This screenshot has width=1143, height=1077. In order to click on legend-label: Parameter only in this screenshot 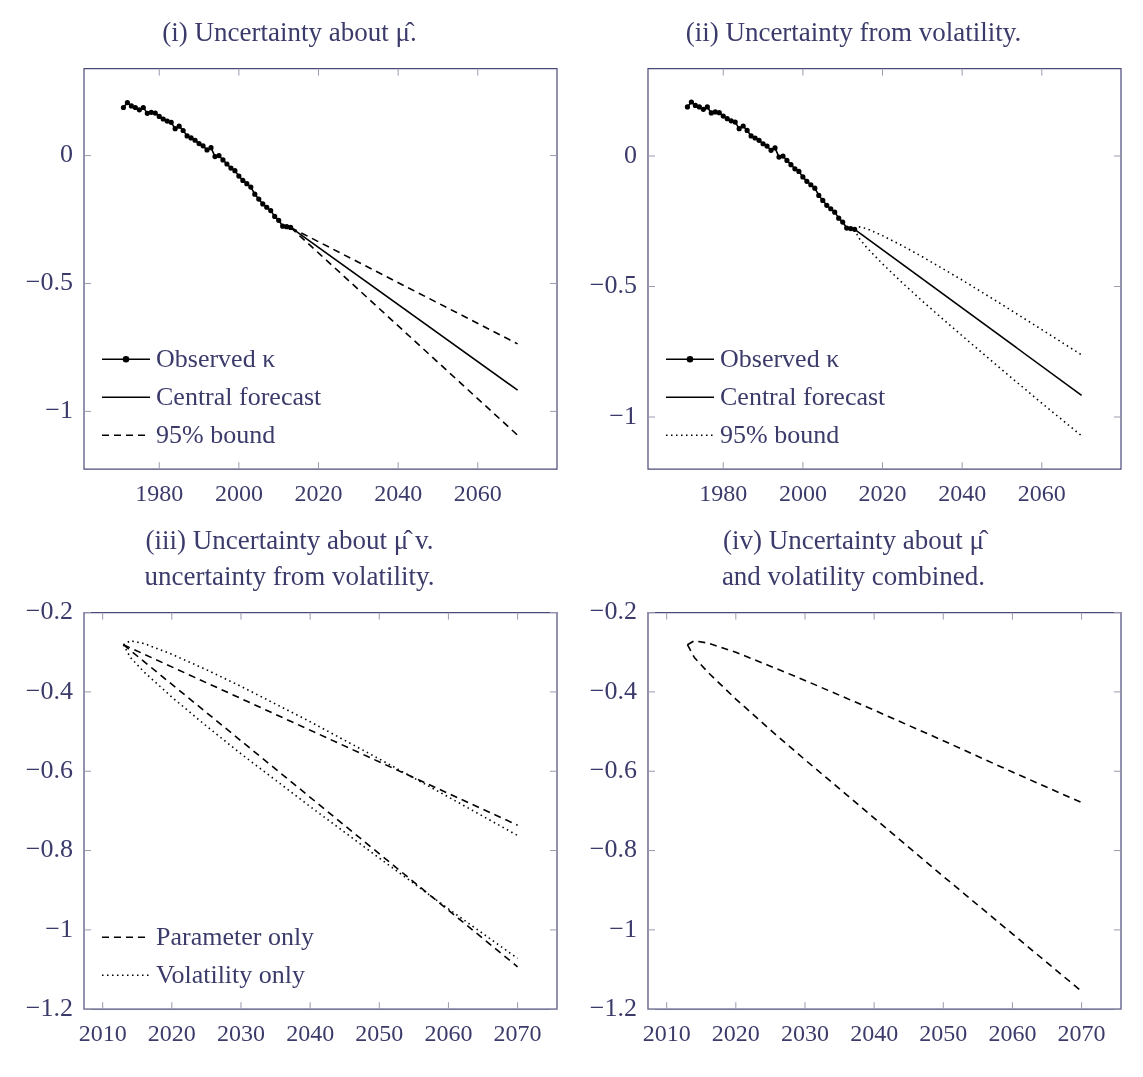, I will do `click(235, 937)`.